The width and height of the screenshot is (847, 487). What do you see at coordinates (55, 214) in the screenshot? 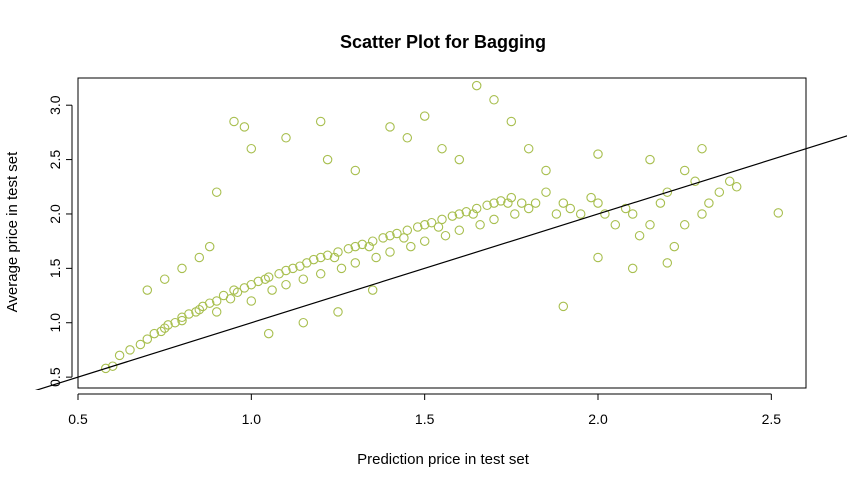
I see `y-tick-label: 2.0` at bounding box center [55, 214].